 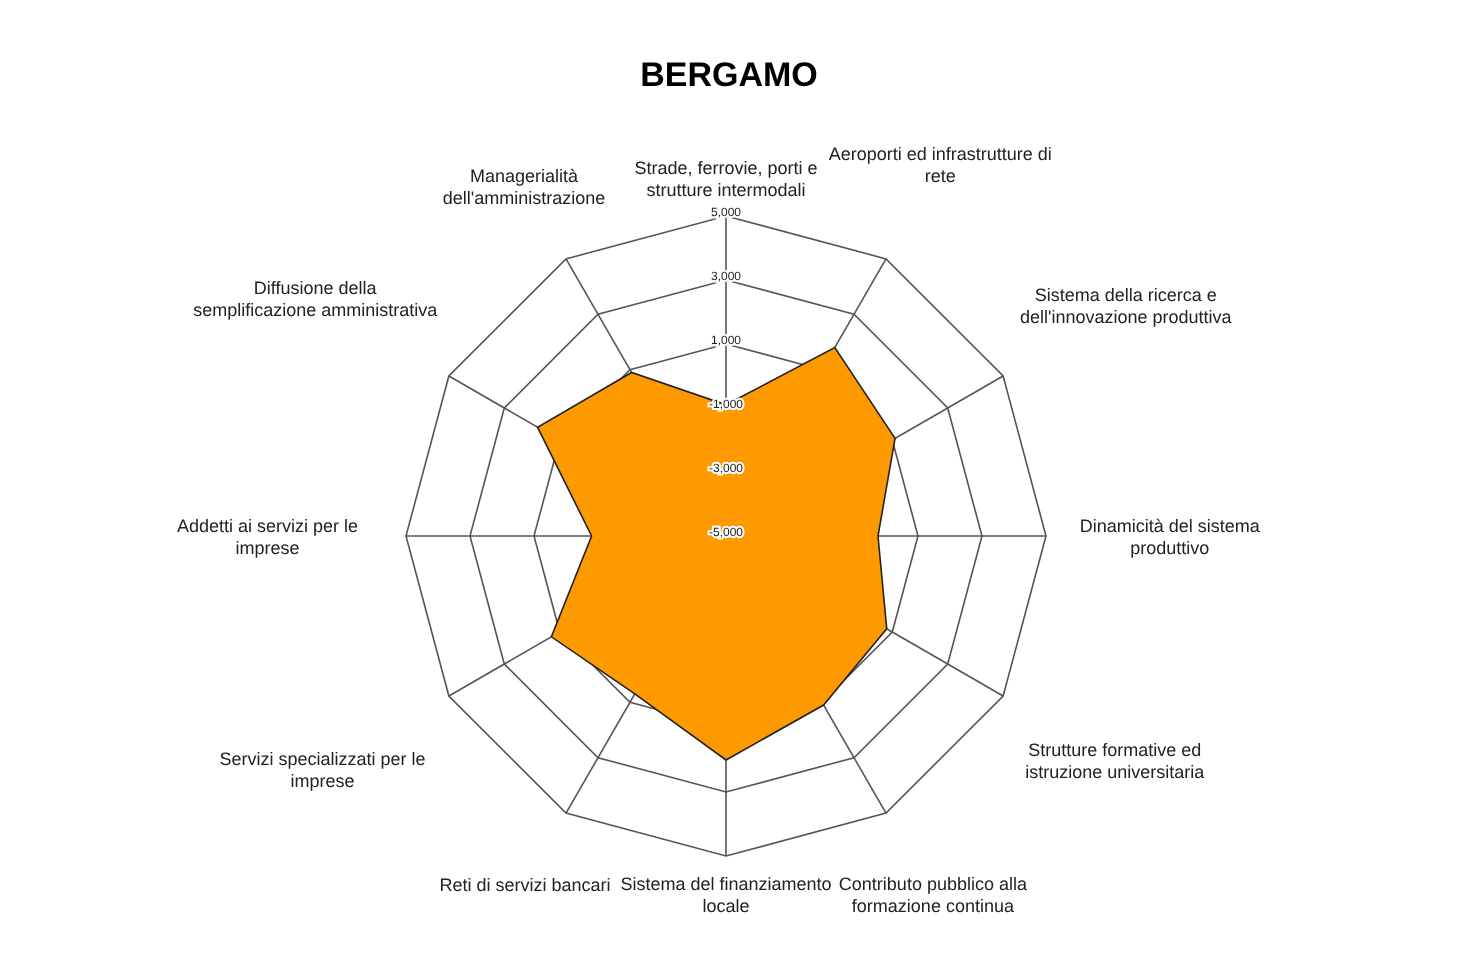 I want to click on spoke-label: Aeroporti ed infrastrutture di rete, so click(x=940, y=165).